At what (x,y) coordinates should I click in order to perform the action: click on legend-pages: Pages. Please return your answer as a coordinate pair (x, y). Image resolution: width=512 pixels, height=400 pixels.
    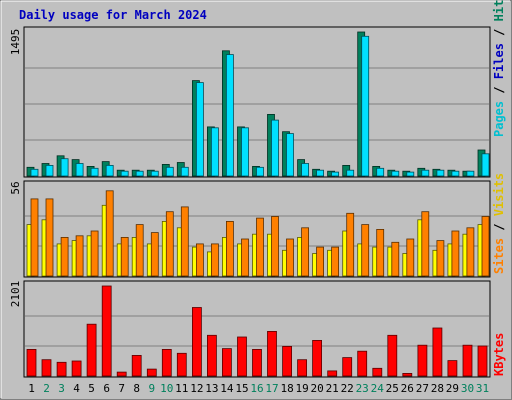
    Looking at the image, I should click on (499, 119).